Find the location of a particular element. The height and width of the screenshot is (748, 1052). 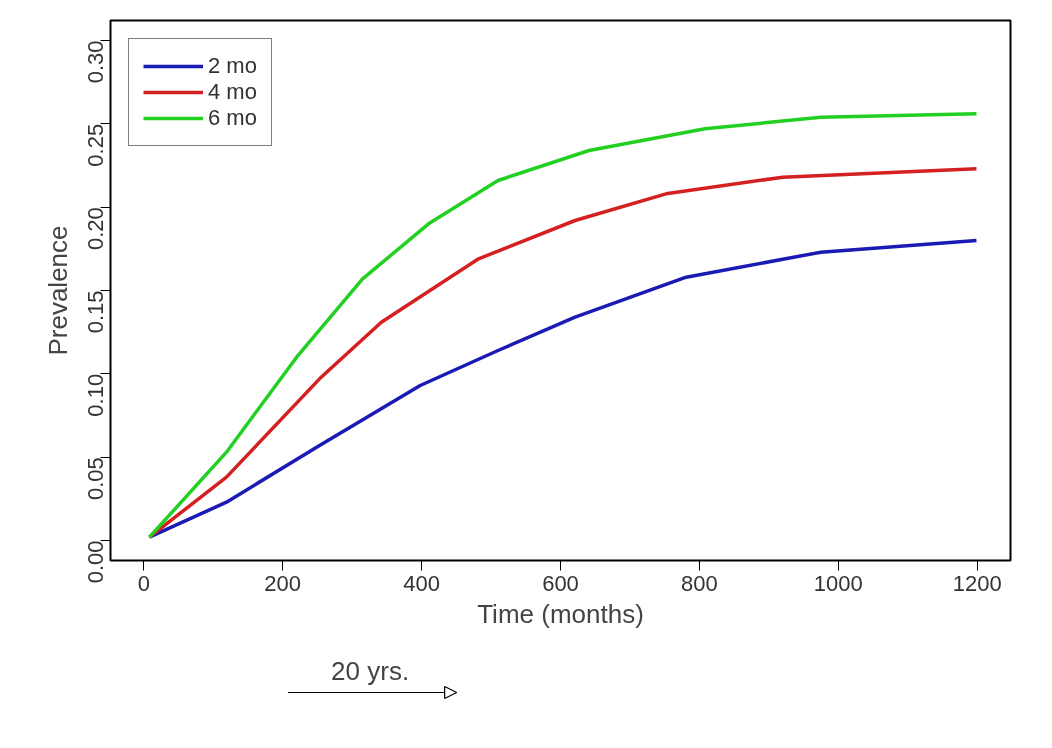

y-tick-label: 0.25 is located at coordinates (95, 145).